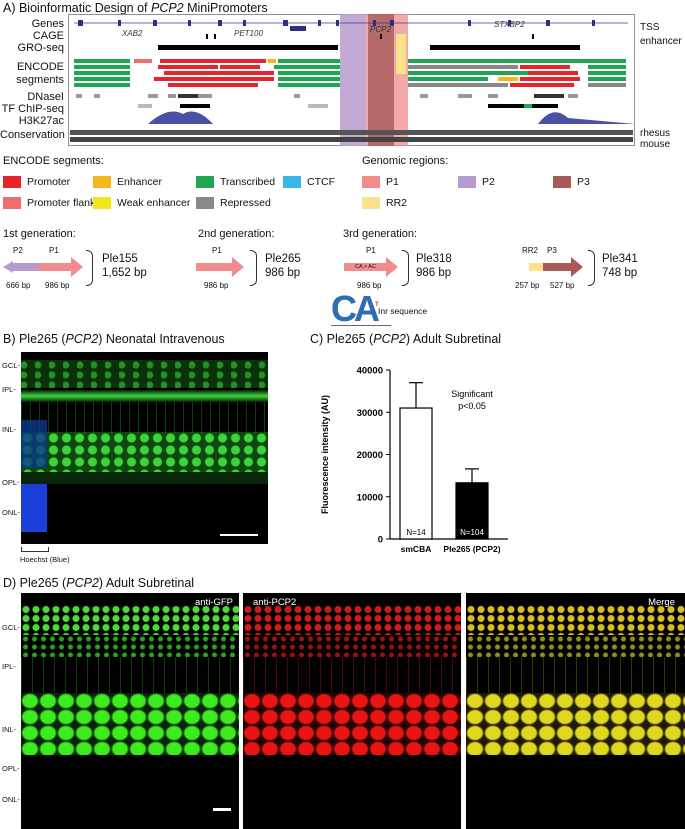  I want to click on y-axis-label: Fluorescence intensity (AU), so click(325, 454).